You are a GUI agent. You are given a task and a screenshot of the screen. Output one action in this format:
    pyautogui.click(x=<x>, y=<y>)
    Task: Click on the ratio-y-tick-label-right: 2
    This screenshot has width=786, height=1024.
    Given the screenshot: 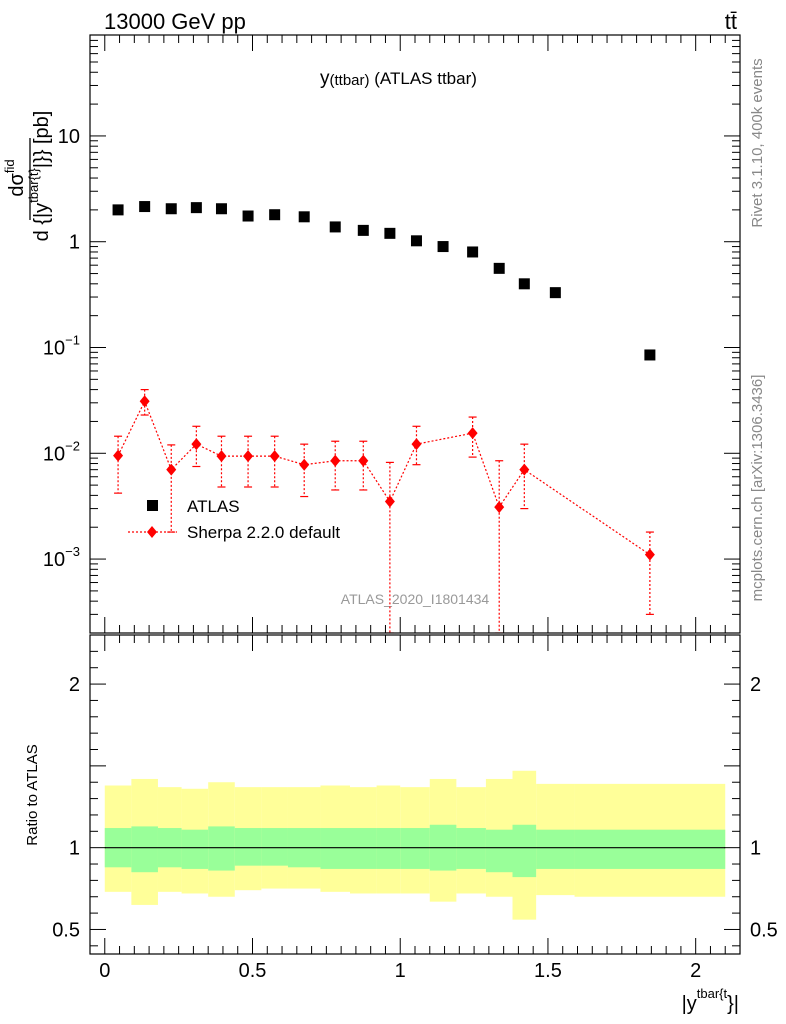 What is the action you would take?
    pyautogui.click(x=755, y=685)
    